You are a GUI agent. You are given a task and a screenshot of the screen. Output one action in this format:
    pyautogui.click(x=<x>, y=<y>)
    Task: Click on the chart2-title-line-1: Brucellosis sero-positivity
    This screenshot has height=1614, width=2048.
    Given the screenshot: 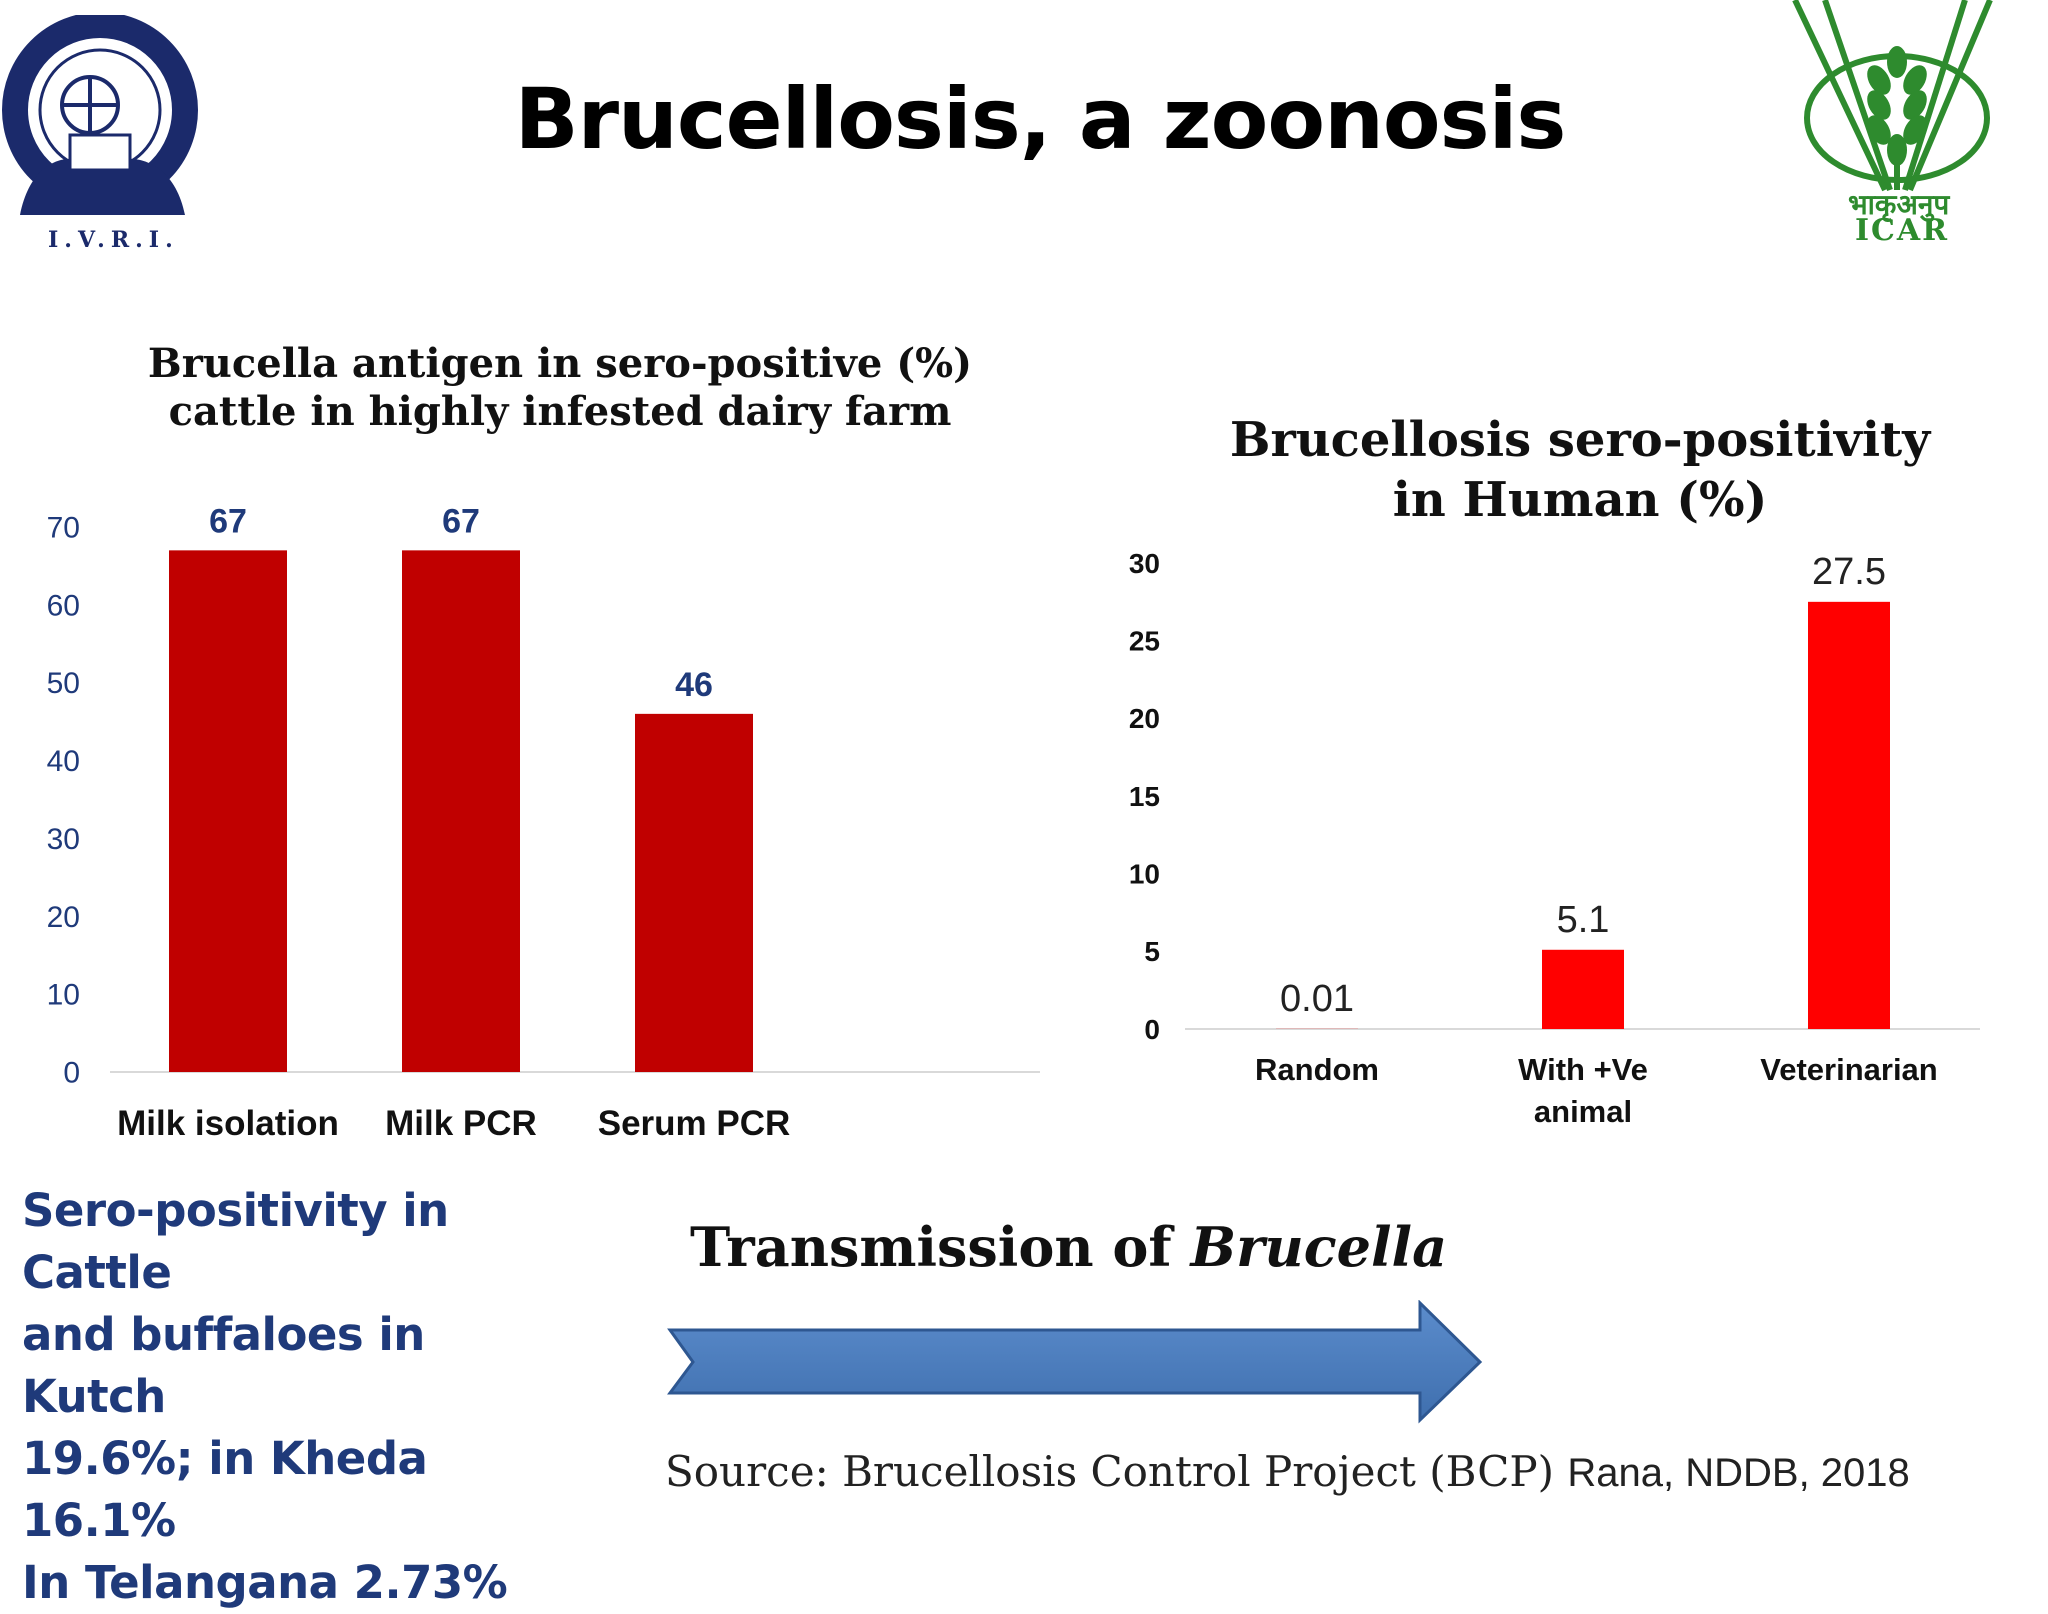 What is the action you would take?
    pyautogui.click(x=1580, y=440)
    